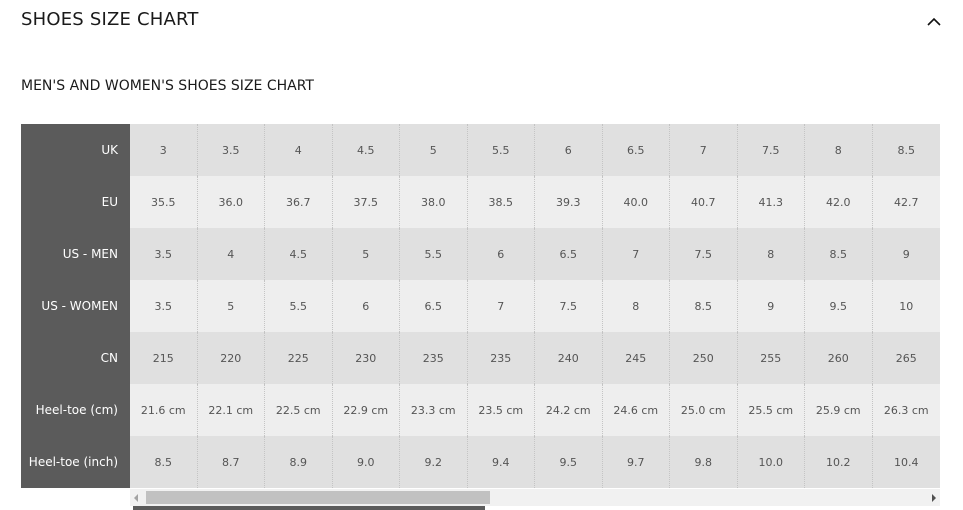 The height and width of the screenshot is (510, 963). What do you see at coordinates (164, 358) in the screenshot?
I see `table-cell: 215` at bounding box center [164, 358].